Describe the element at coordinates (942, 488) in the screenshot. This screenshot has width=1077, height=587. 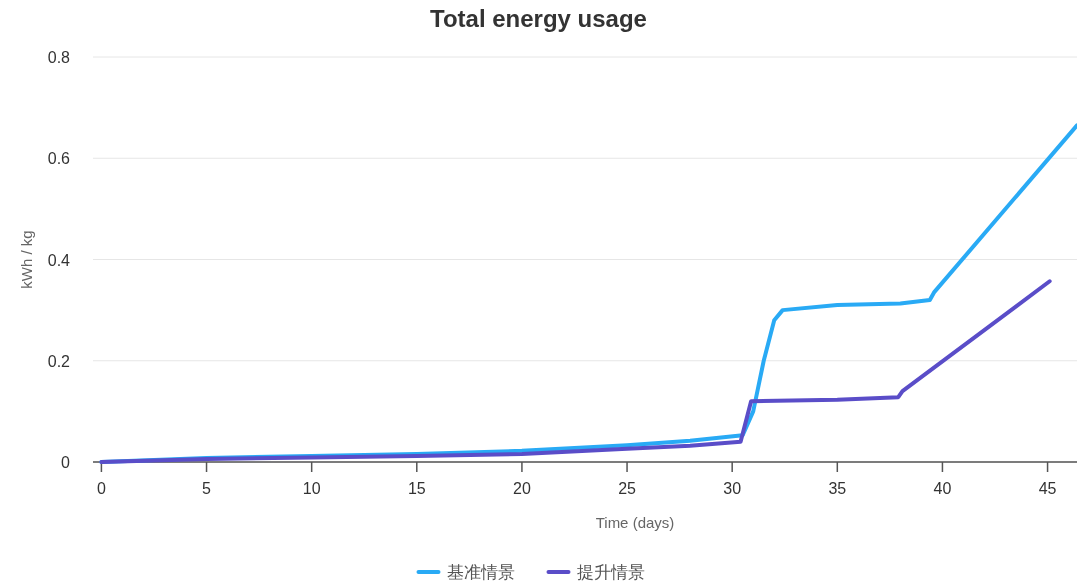
I see `x-tick-label: 40` at that location.